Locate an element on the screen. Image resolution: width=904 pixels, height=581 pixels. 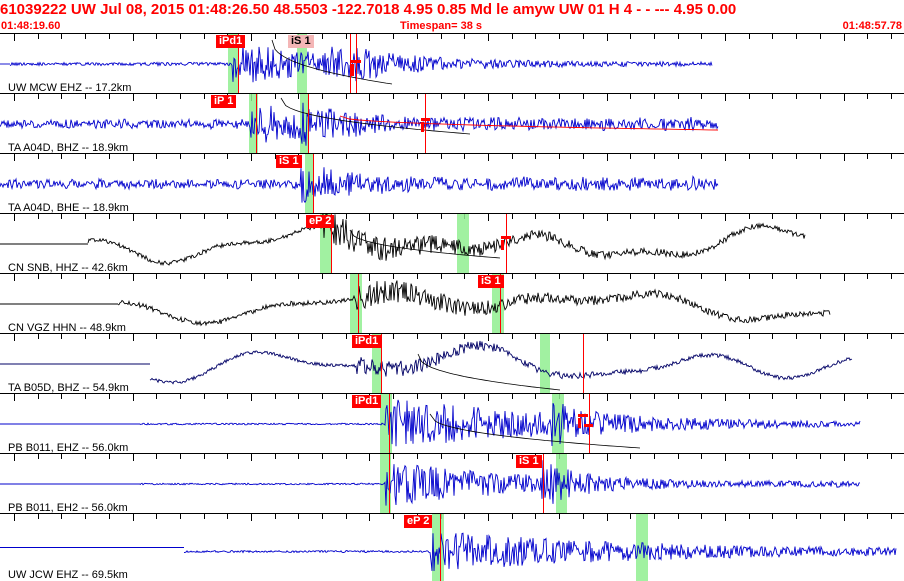
trace-panel: iPd1 TA B05D, BHZ -- 54.9km is located at coordinates (452, 363).